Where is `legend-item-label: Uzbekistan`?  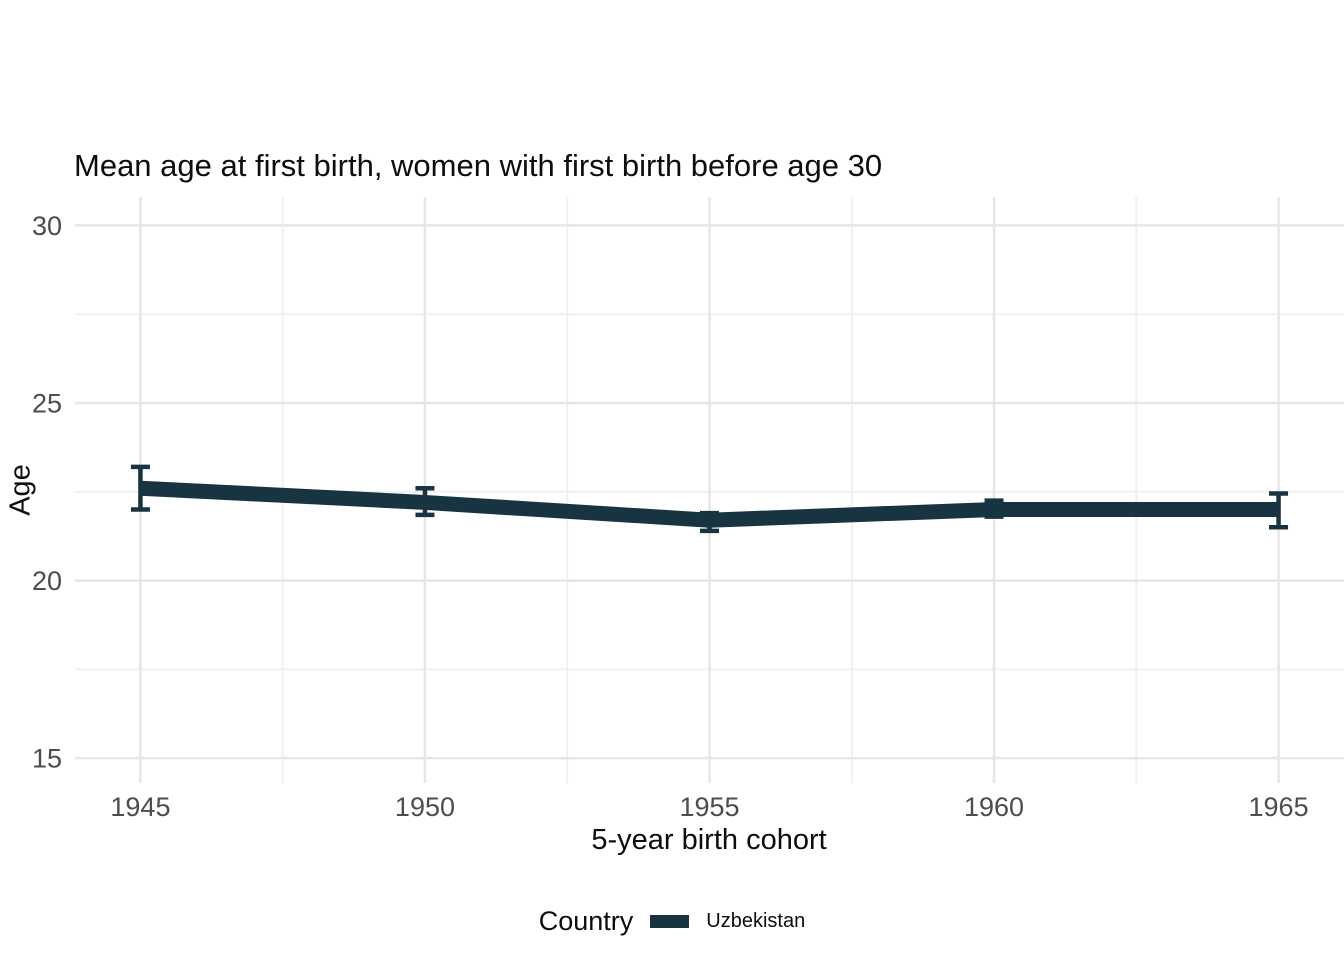 legend-item-label: Uzbekistan is located at coordinates (756, 920).